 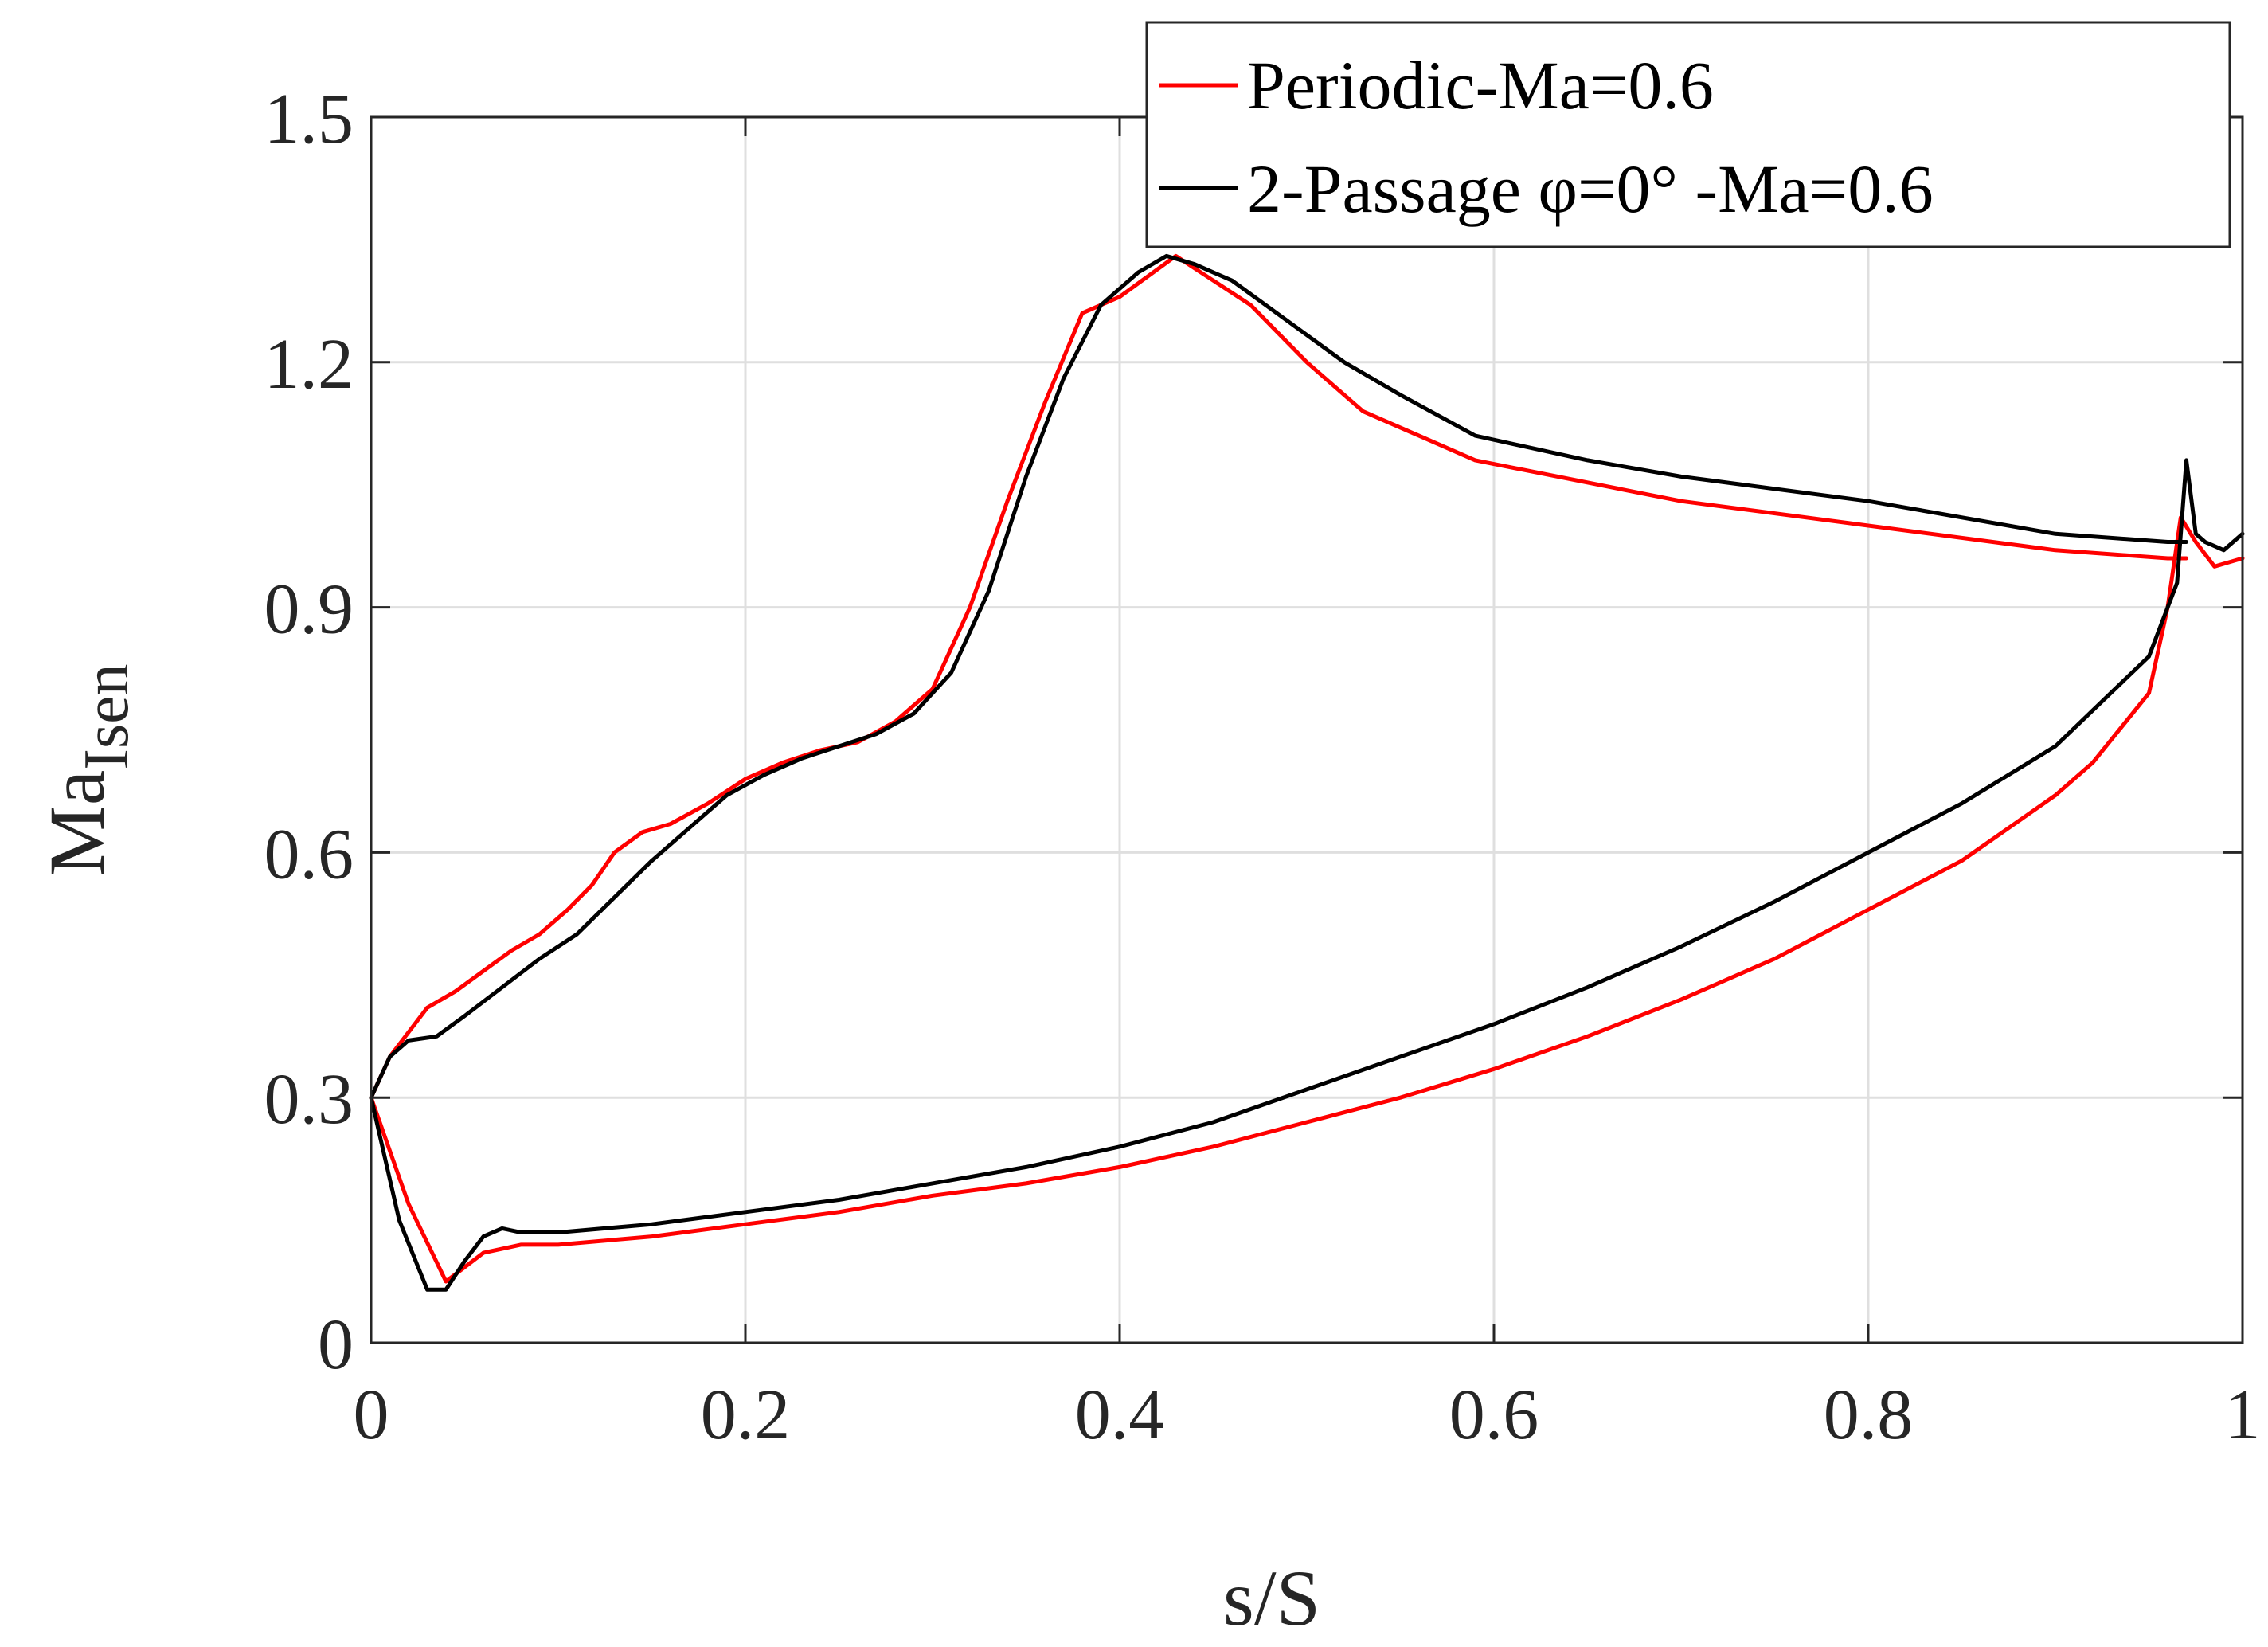 I want to click on y-tick-label: 0.3, so click(x=309, y=1099).